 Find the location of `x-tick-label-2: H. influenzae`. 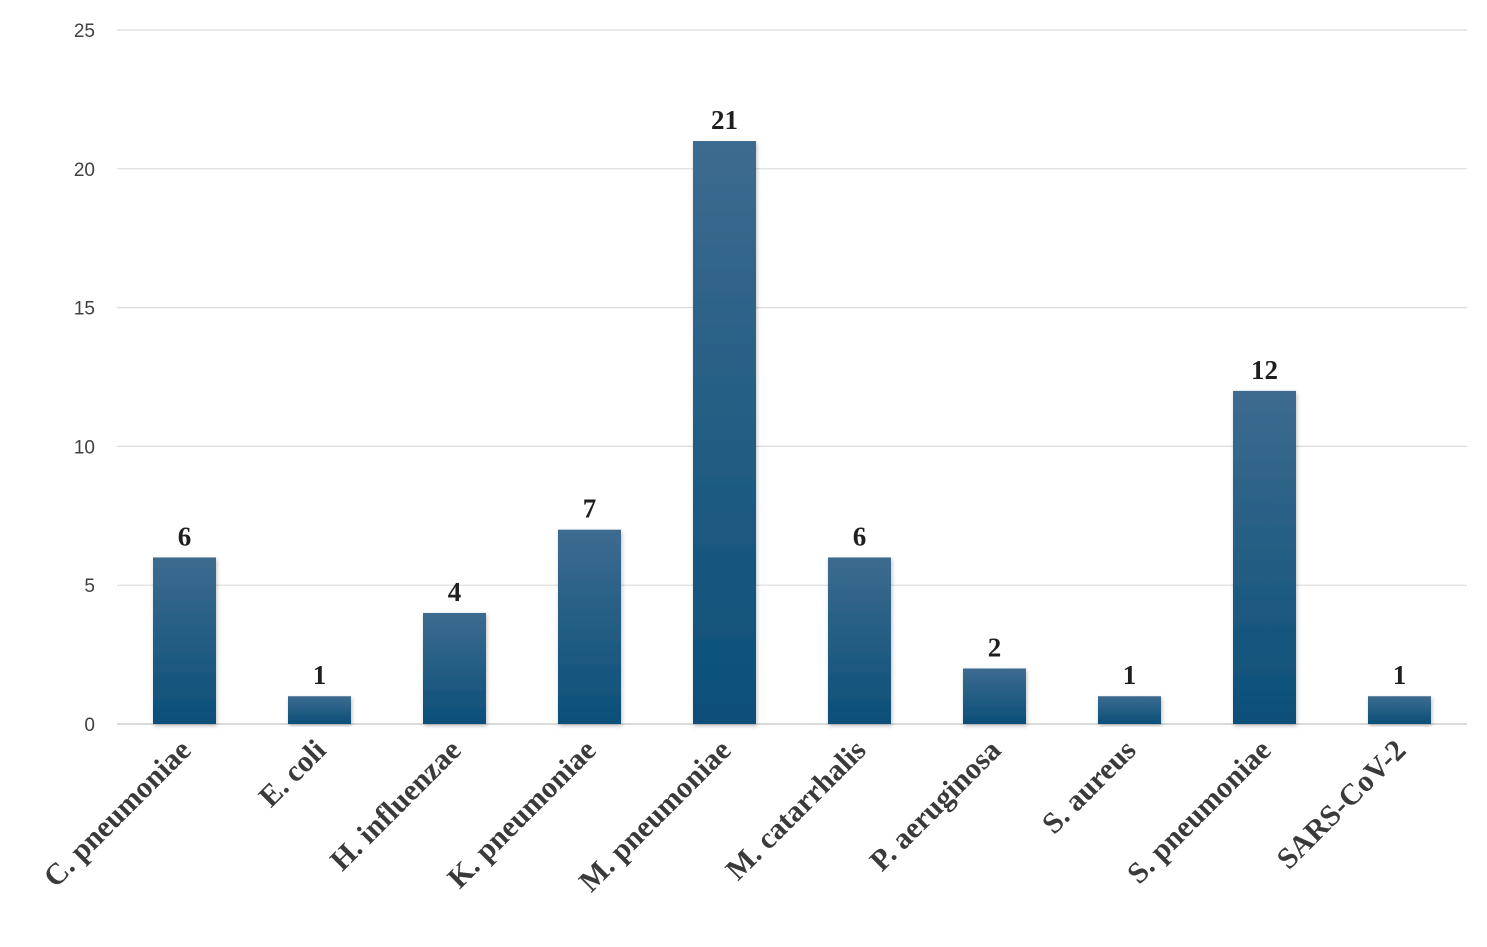

x-tick-label-2: H. influenzae is located at coordinates (396, 806).